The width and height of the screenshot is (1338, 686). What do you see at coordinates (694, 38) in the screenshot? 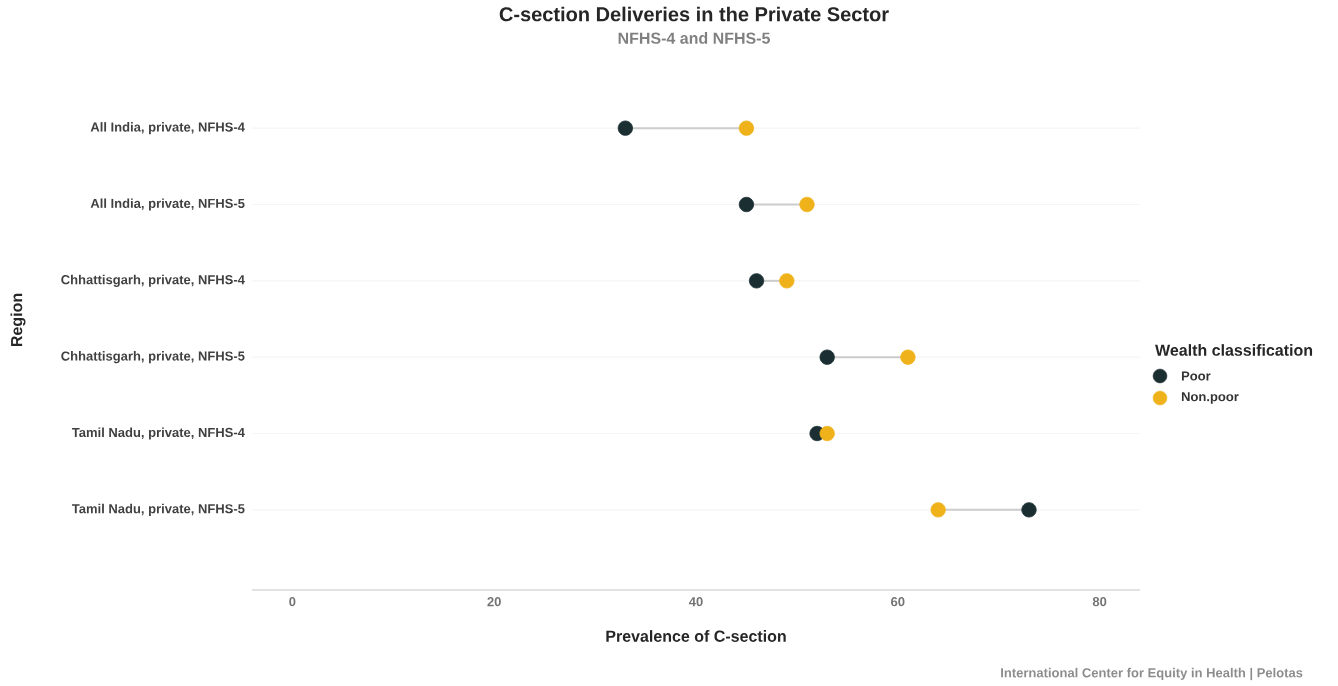
I see `chart-subtitle: NFHS-4 and NFHS-5` at bounding box center [694, 38].